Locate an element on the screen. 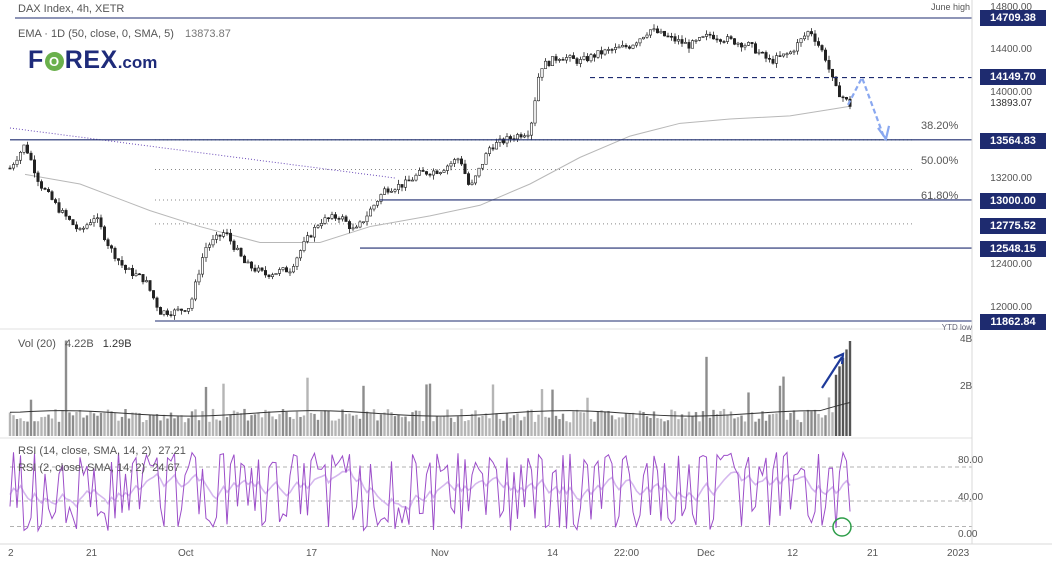 This screenshot has height=575, width=1052. volume-ma-line is located at coordinates (430, 409).